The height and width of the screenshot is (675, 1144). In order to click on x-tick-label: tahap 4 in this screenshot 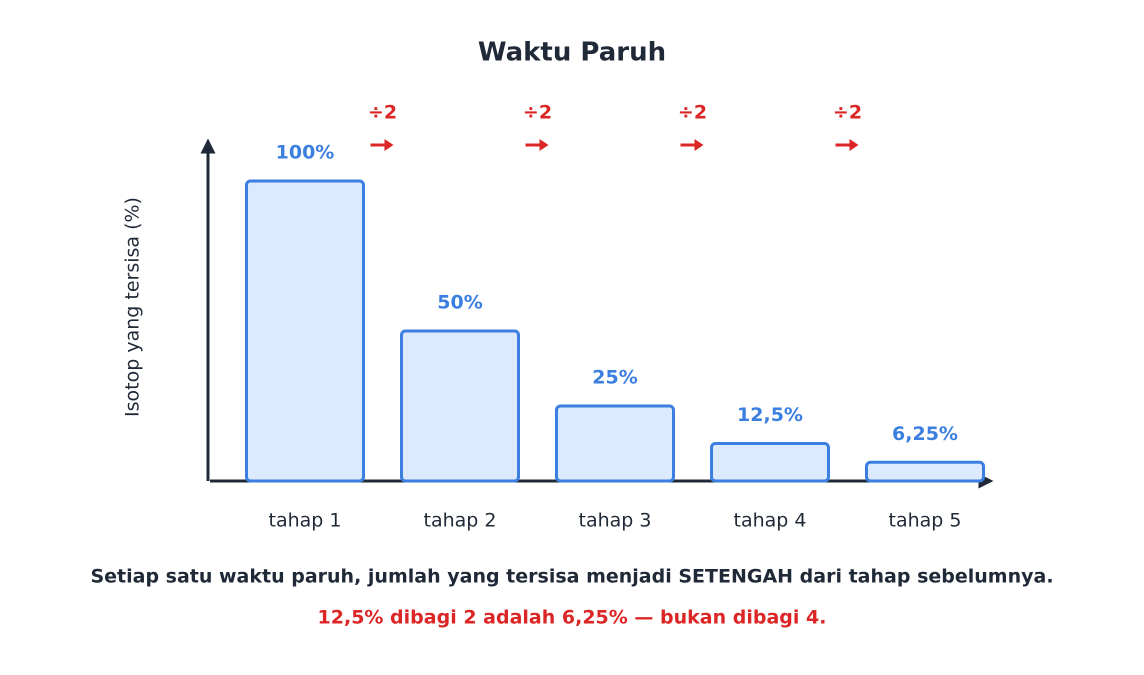, I will do `click(770, 521)`.